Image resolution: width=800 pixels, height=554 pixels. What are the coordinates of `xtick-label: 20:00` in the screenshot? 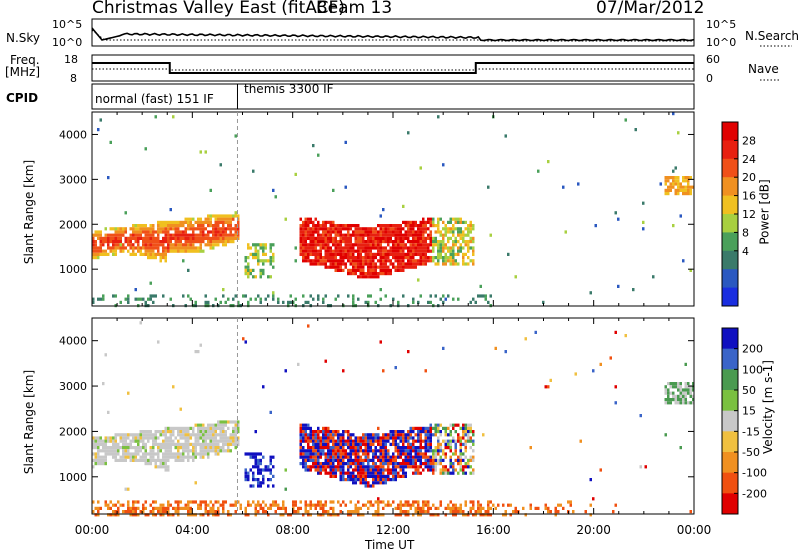 It's located at (593, 530).